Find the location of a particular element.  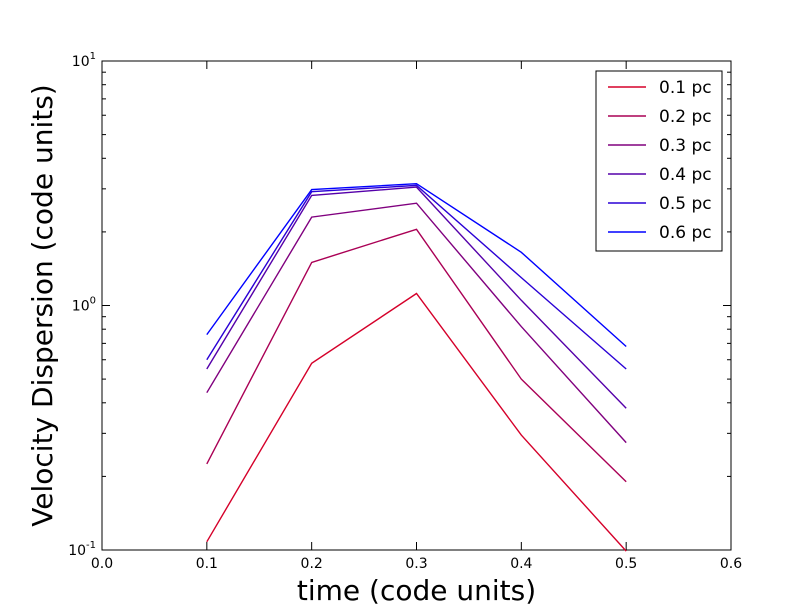

x-tick-label: 0.0 is located at coordinates (102, 564).